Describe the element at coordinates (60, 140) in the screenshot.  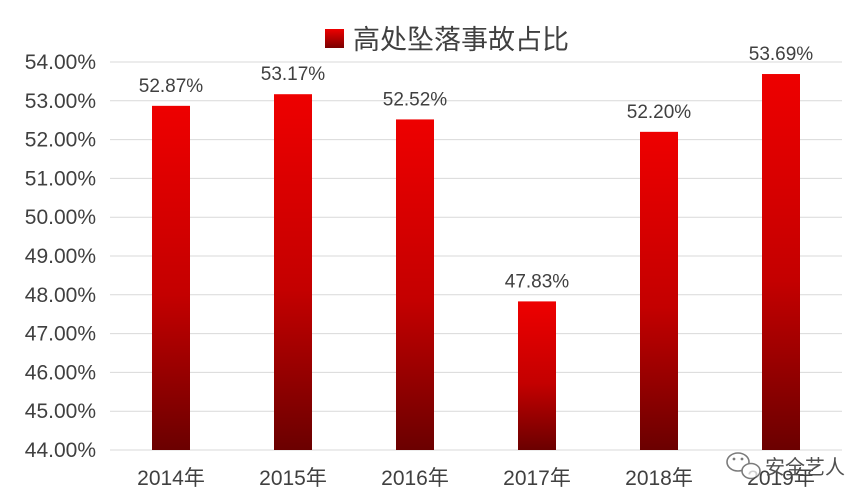
I see `y-tick-label: 52.00%` at that location.